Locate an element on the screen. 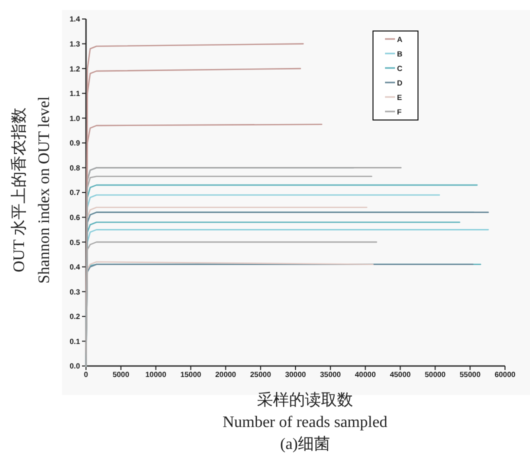 The height and width of the screenshot is (461, 530). x-axis-title: 采样的读取数 Number of reads sampled is located at coordinates (305, 411).